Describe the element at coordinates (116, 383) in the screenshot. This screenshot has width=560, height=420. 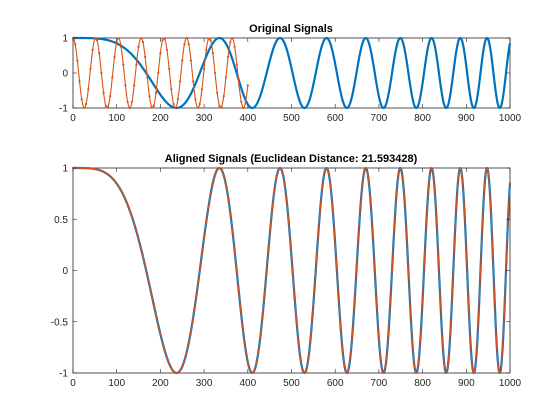
I see `x-tick-label: 100` at that location.